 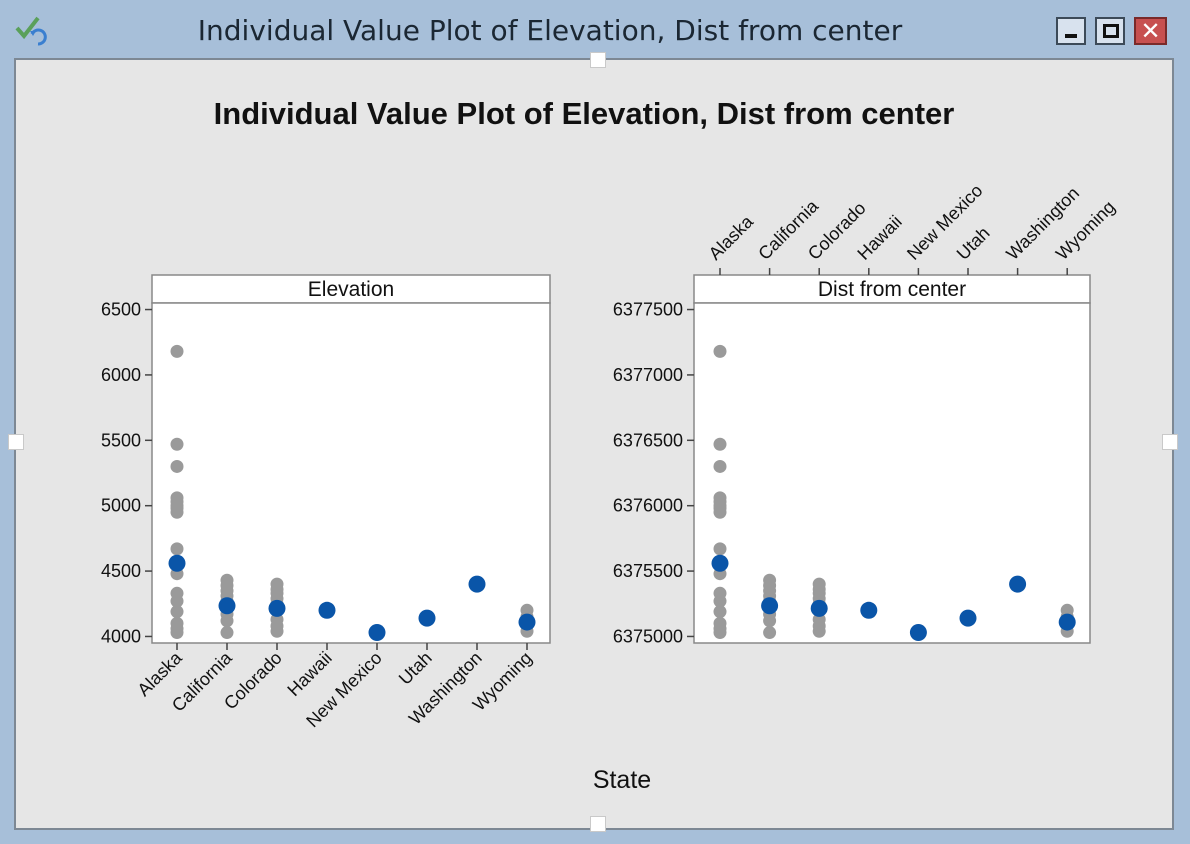 I want to click on resize-handle-bottom, so click(x=598, y=824).